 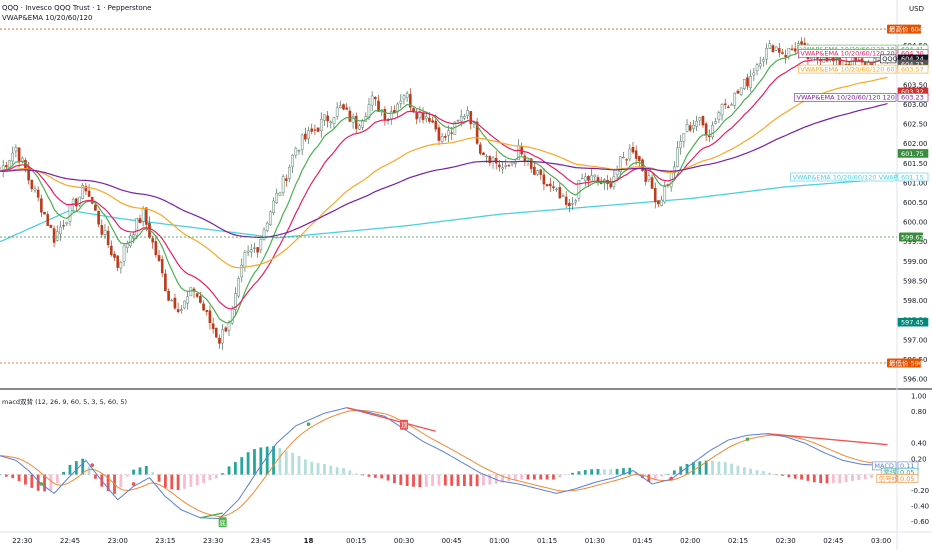 I want to click on macd-tag-value-2: 0.05, so click(x=907, y=479).